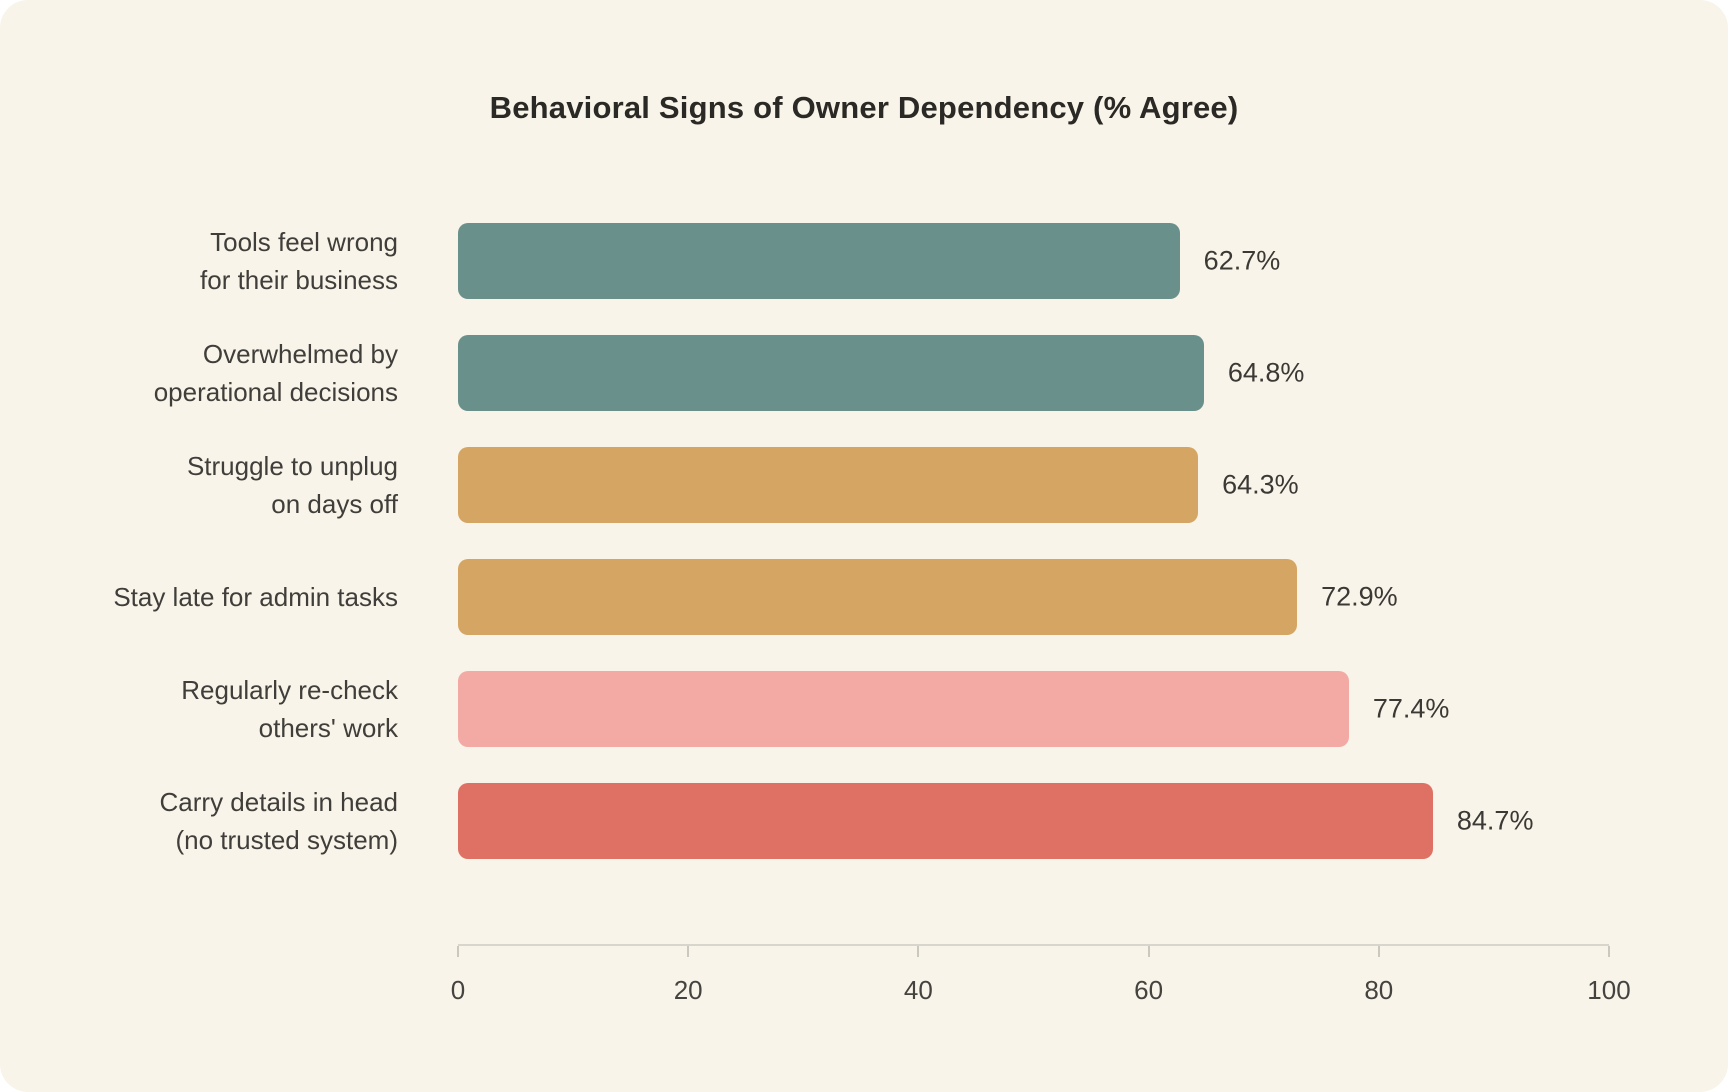  What do you see at coordinates (328, 728) in the screenshot?
I see `category-label-line: others' work` at bounding box center [328, 728].